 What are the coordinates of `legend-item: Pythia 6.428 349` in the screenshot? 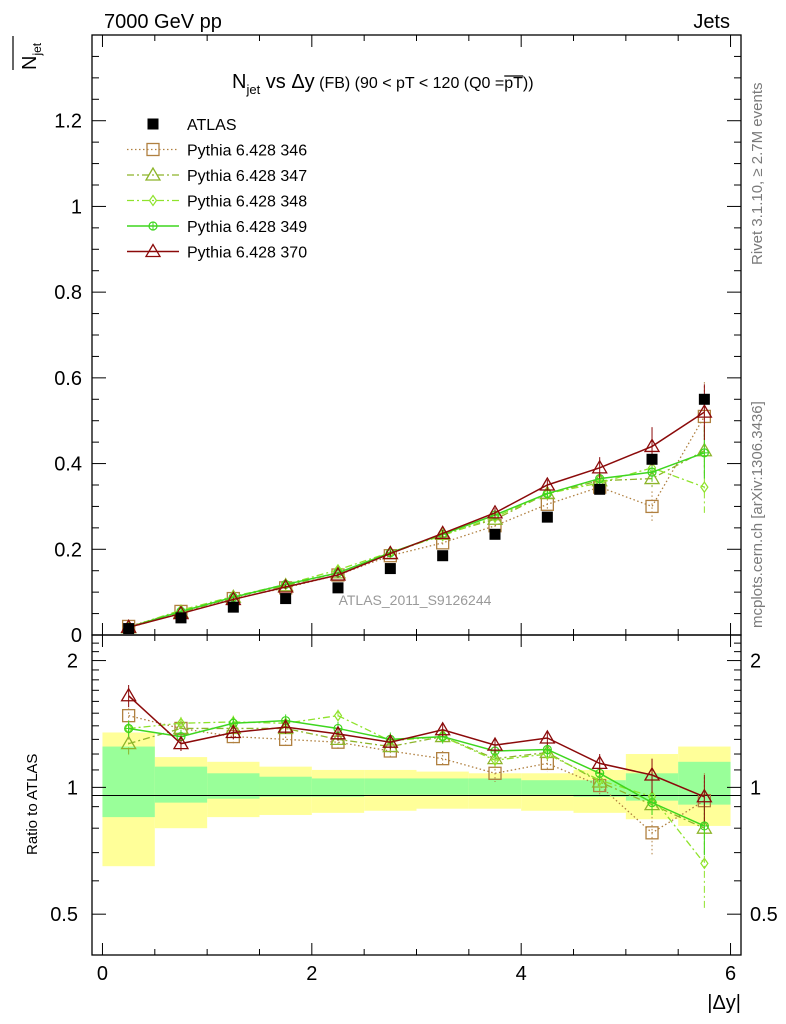 It's located at (217, 227).